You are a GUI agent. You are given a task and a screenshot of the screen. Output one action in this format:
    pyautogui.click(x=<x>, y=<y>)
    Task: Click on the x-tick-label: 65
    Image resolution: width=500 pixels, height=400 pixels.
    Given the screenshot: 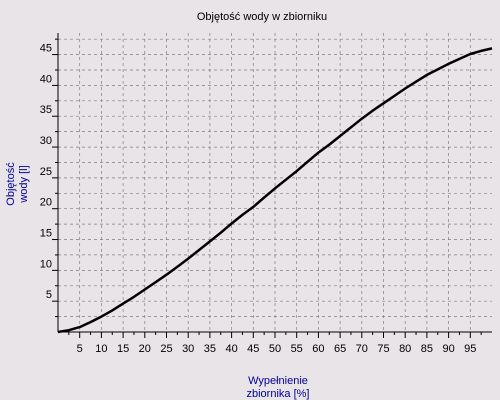 What is the action you would take?
    pyautogui.click(x=340, y=349)
    